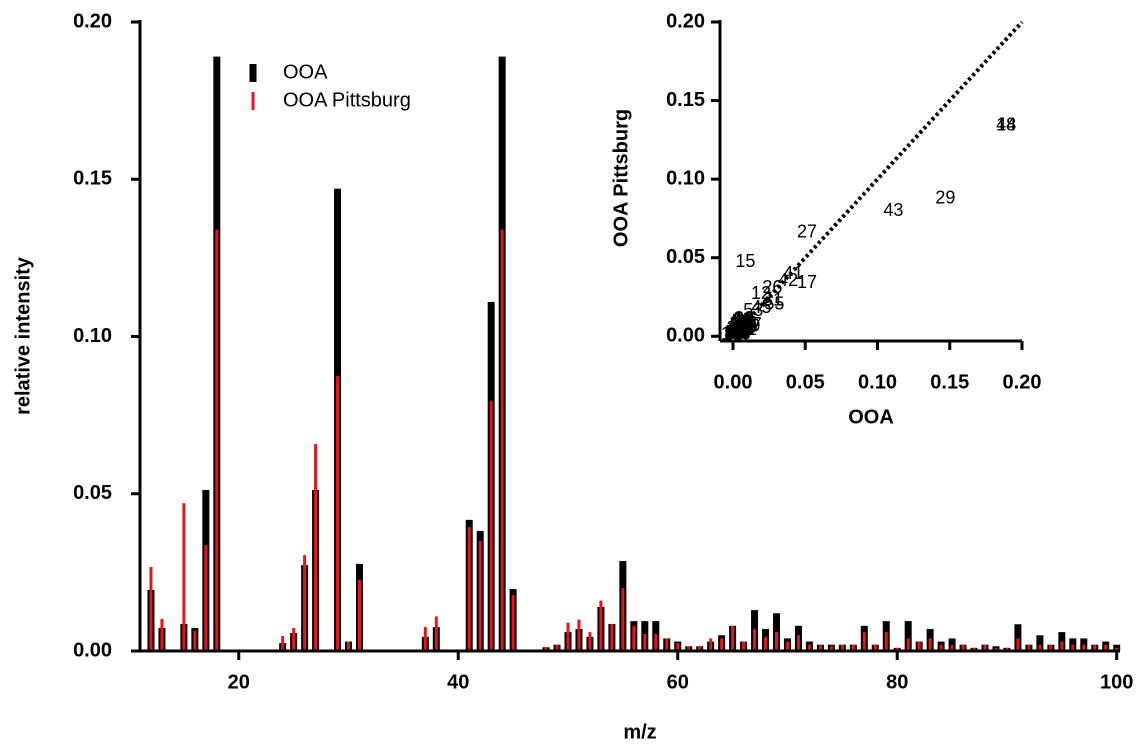 The height and width of the screenshot is (747, 1145). I want to click on legend-label: OOA, so click(305, 72).